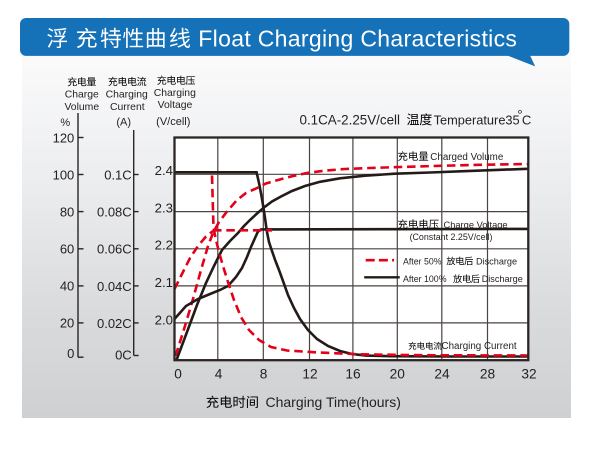 This screenshot has height=456, width=600. Describe the element at coordinates (114, 212) in the screenshot. I see `svg-text: 0.08C` at that location.